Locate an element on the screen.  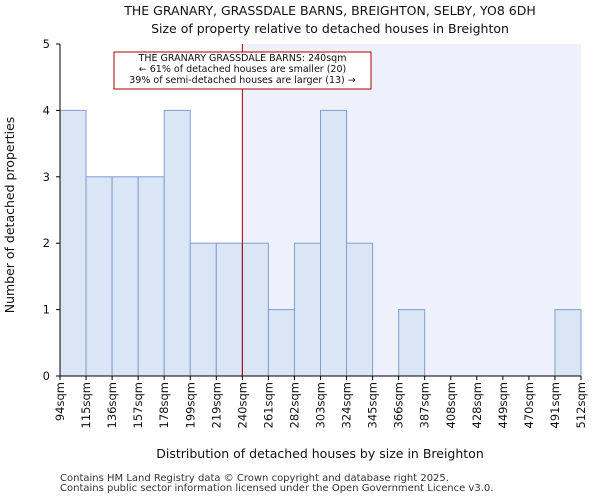
x-tick-label: 282sqm is located at coordinates (294, 405).